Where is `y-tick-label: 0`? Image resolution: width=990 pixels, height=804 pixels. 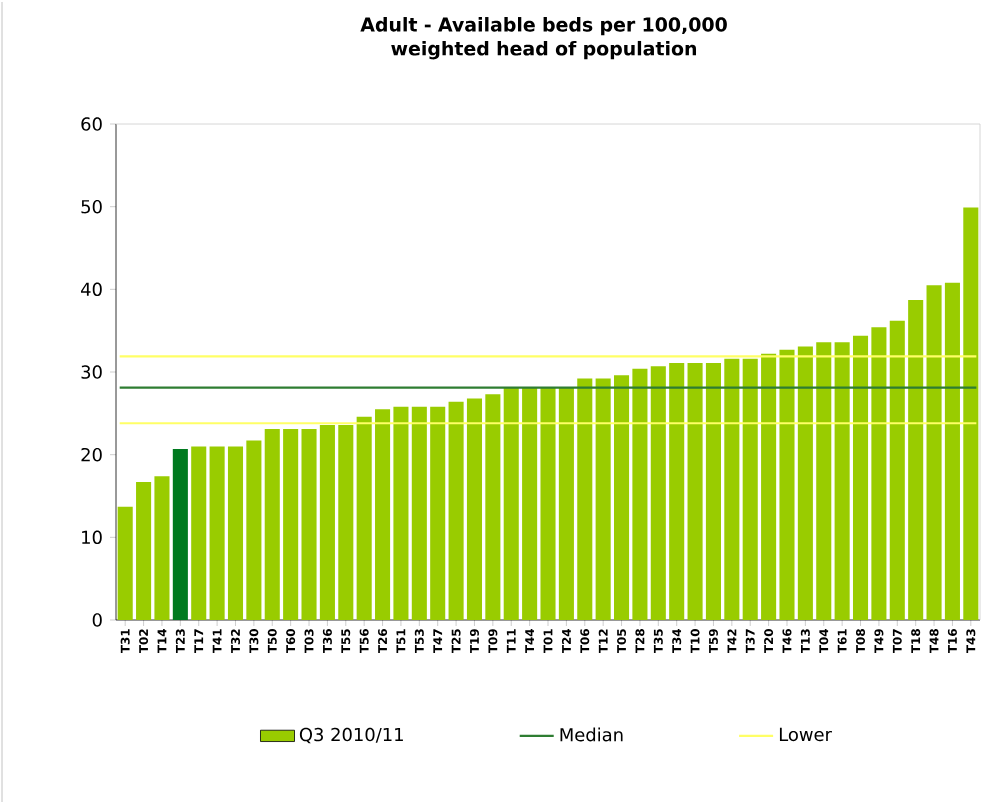 y-tick-label: 0 is located at coordinates (97, 620).